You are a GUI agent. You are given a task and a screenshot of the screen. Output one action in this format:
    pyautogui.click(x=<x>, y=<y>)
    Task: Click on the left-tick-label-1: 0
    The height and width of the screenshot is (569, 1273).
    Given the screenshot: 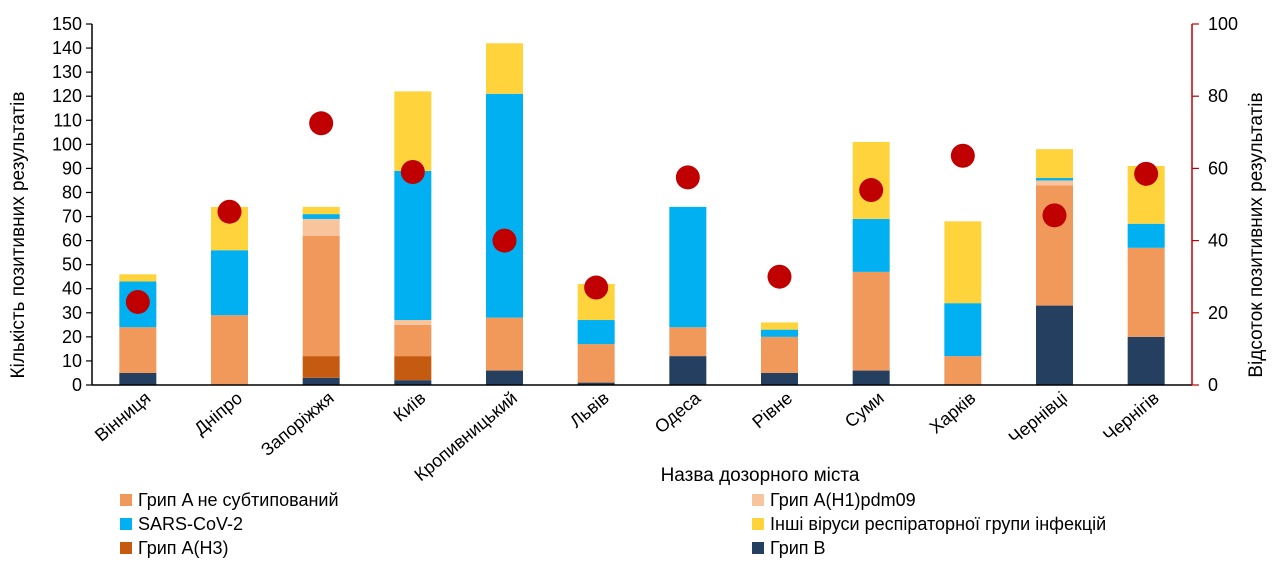 What is the action you would take?
    pyautogui.click(x=77, y=385)
    